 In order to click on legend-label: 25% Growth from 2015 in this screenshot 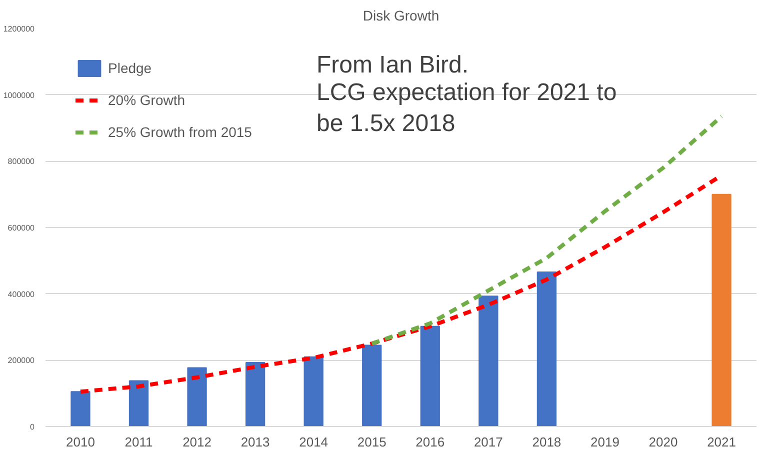, I will do `click(180, 132)`.